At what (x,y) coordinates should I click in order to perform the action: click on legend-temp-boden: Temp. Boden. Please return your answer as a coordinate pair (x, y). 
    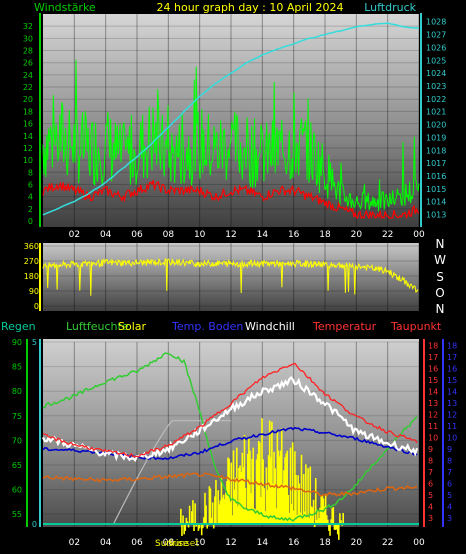
    Looking at the image, I should click on (207, 326).